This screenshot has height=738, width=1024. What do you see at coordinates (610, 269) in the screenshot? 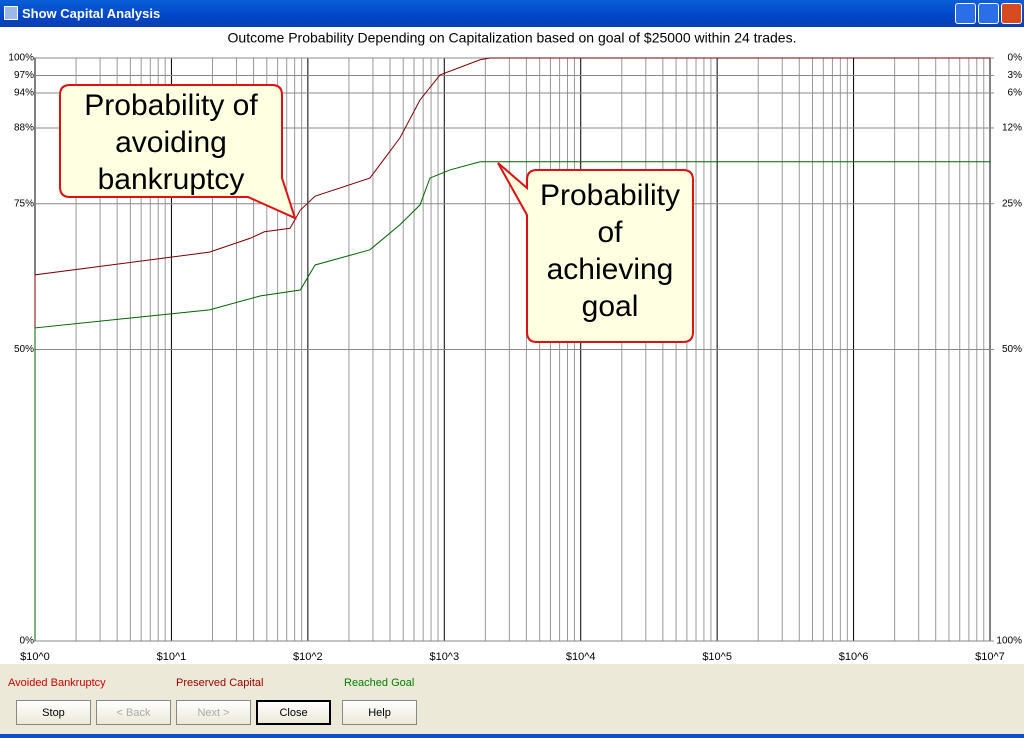
I see `callout-text: achieving` at bounding box center [610, 269].